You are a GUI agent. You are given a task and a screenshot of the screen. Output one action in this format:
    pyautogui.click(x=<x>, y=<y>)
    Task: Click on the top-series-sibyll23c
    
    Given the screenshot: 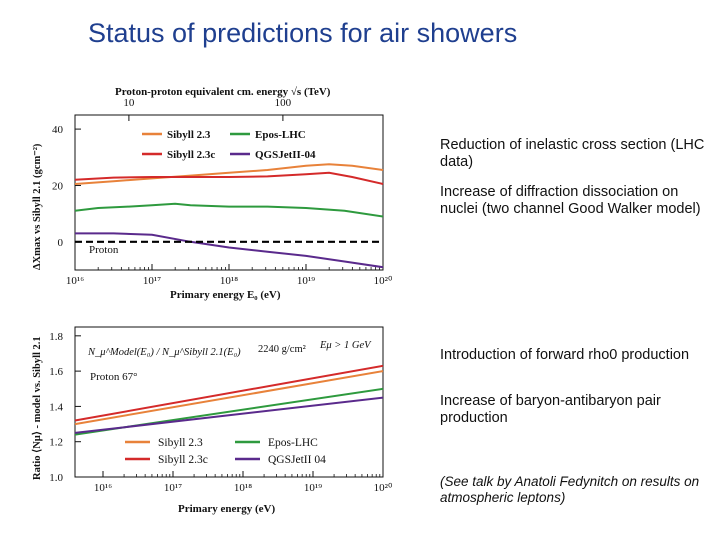 What is the action you would take?
    pyautogui.click(x=229, y=178)
    